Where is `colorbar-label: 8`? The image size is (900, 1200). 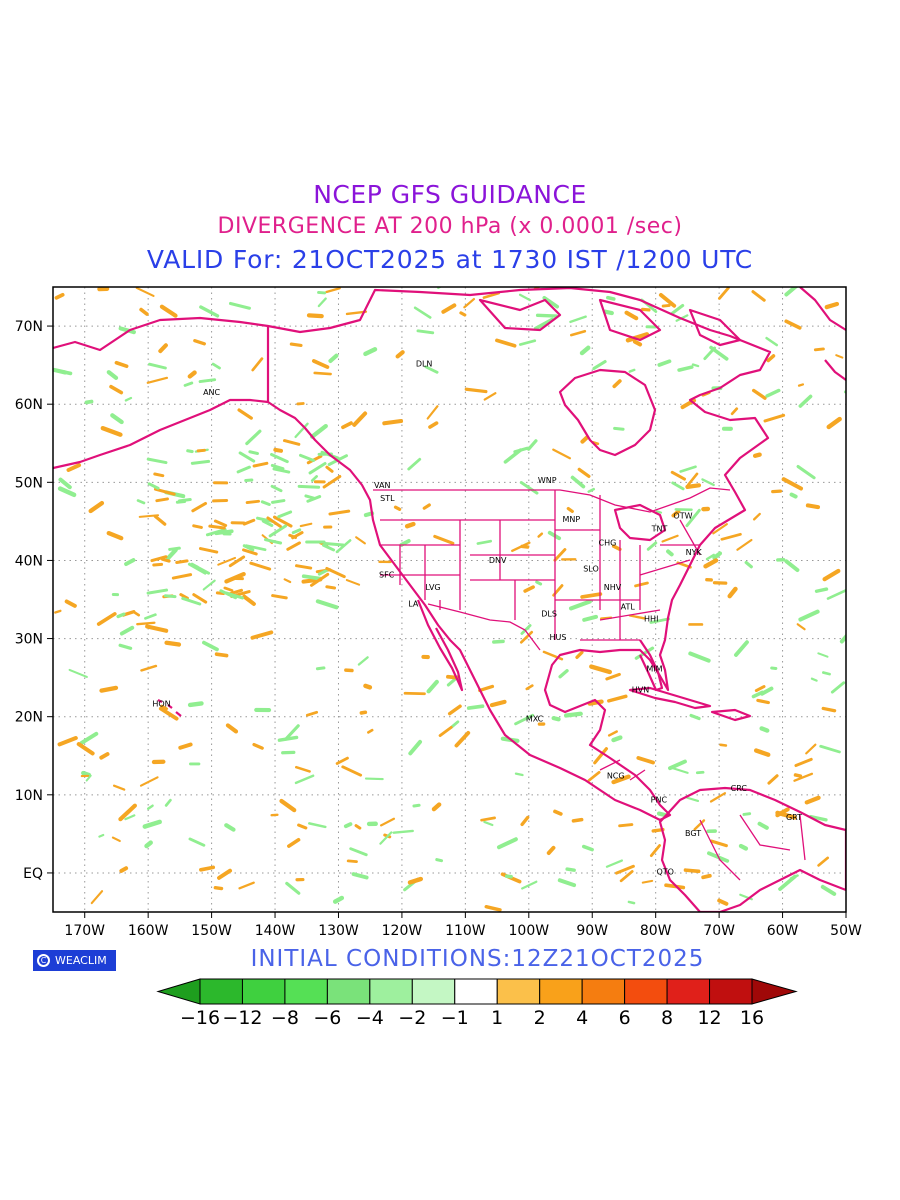
colorbar-label: 8 is located at coordinates (667, 1018).